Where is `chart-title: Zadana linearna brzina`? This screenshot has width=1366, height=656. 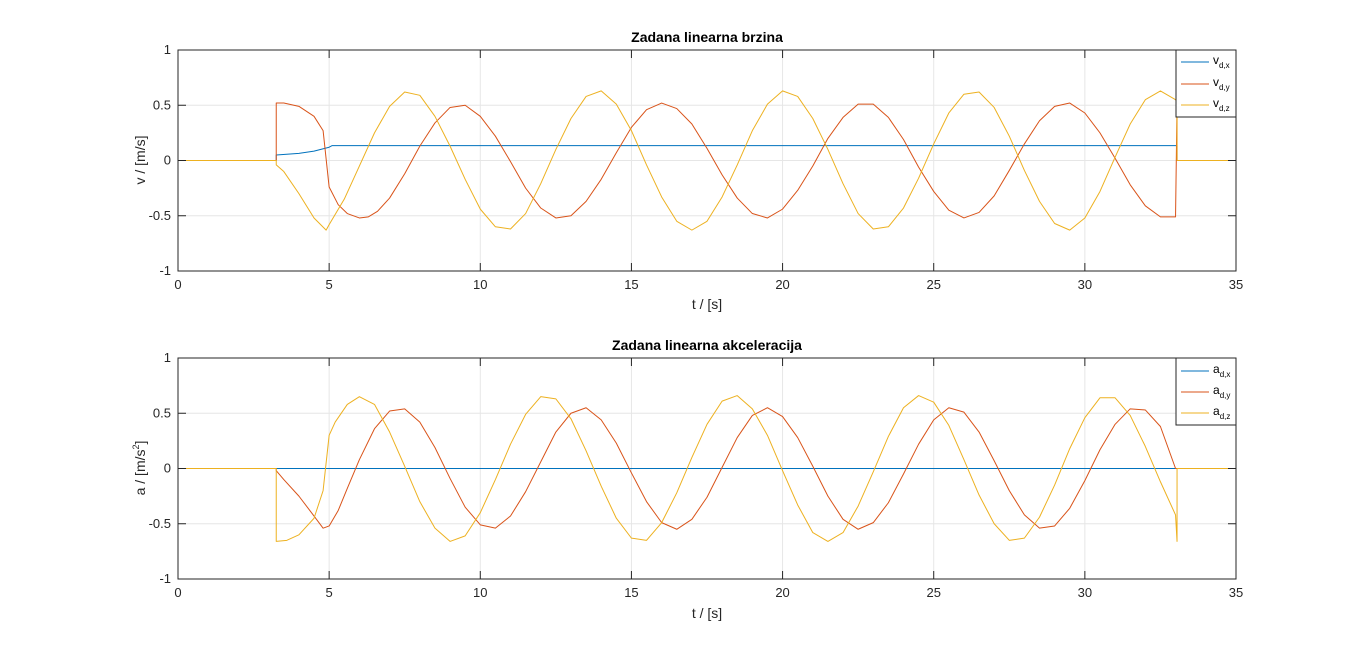 chart-title: Zadana linearna brzina is located at coordinates (707, 37).